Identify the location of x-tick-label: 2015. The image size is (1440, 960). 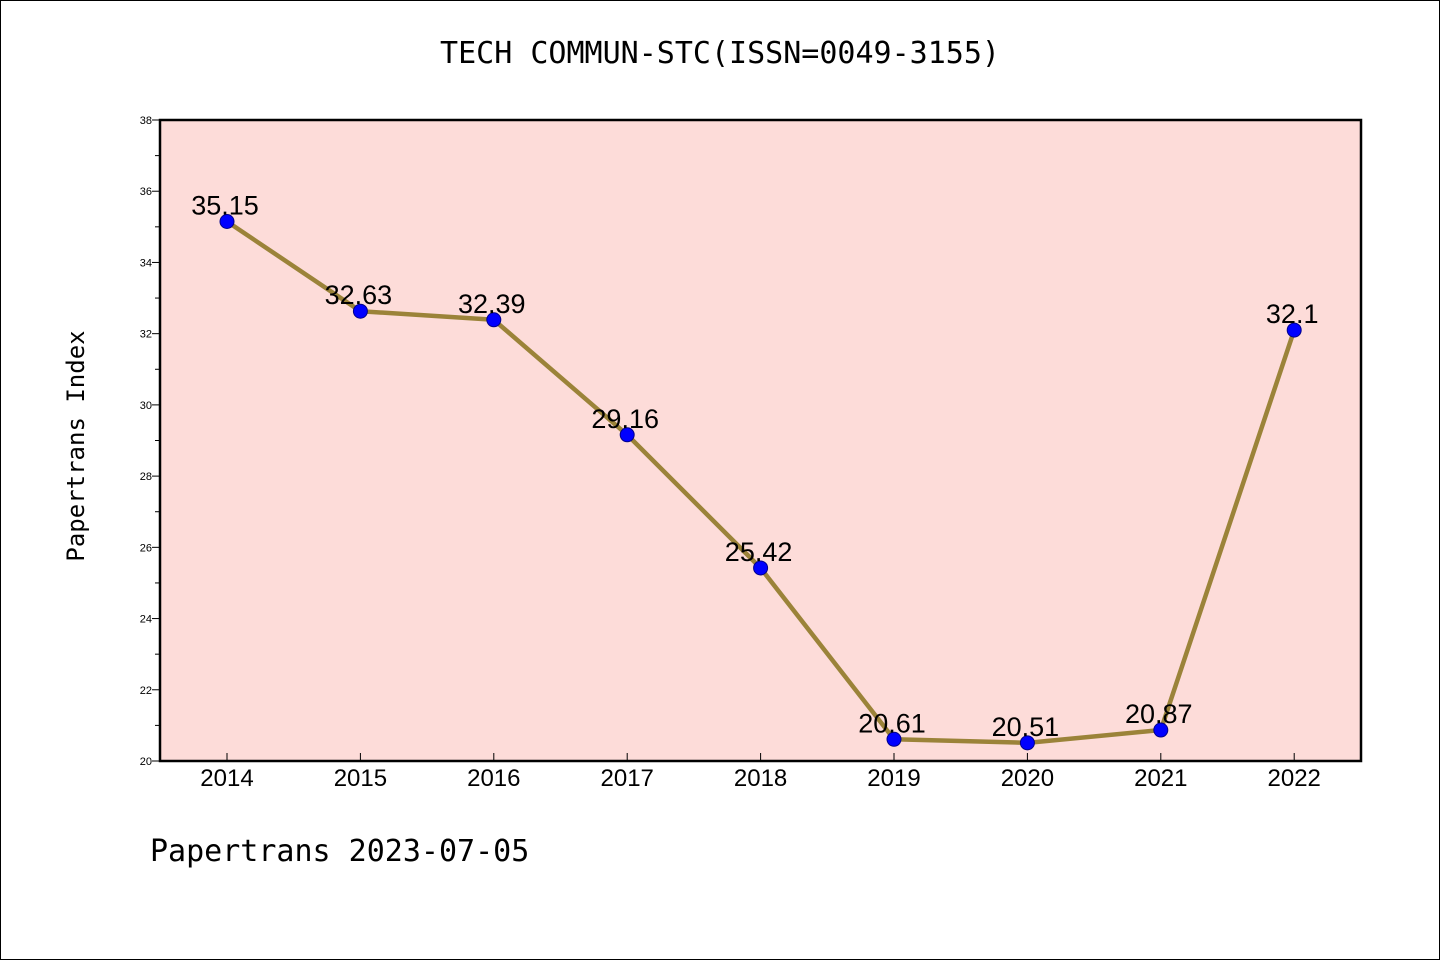
(360, 778).